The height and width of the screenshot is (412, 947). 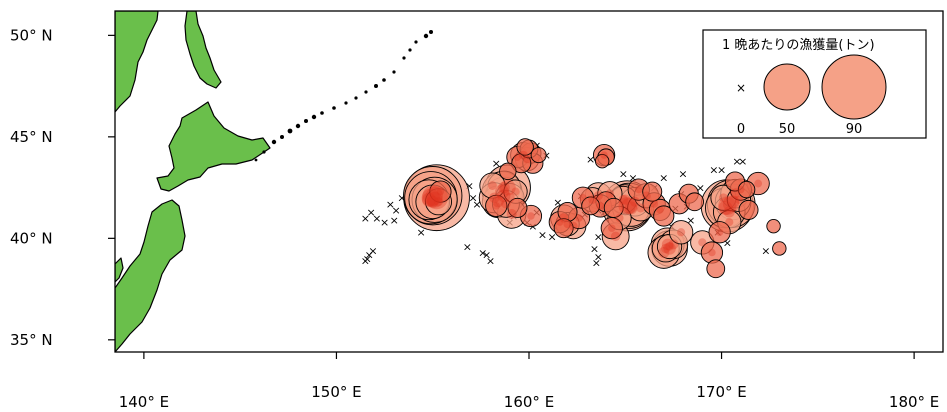 I want to click on y-tick-label: 35° N, so click(x=31, y=340).